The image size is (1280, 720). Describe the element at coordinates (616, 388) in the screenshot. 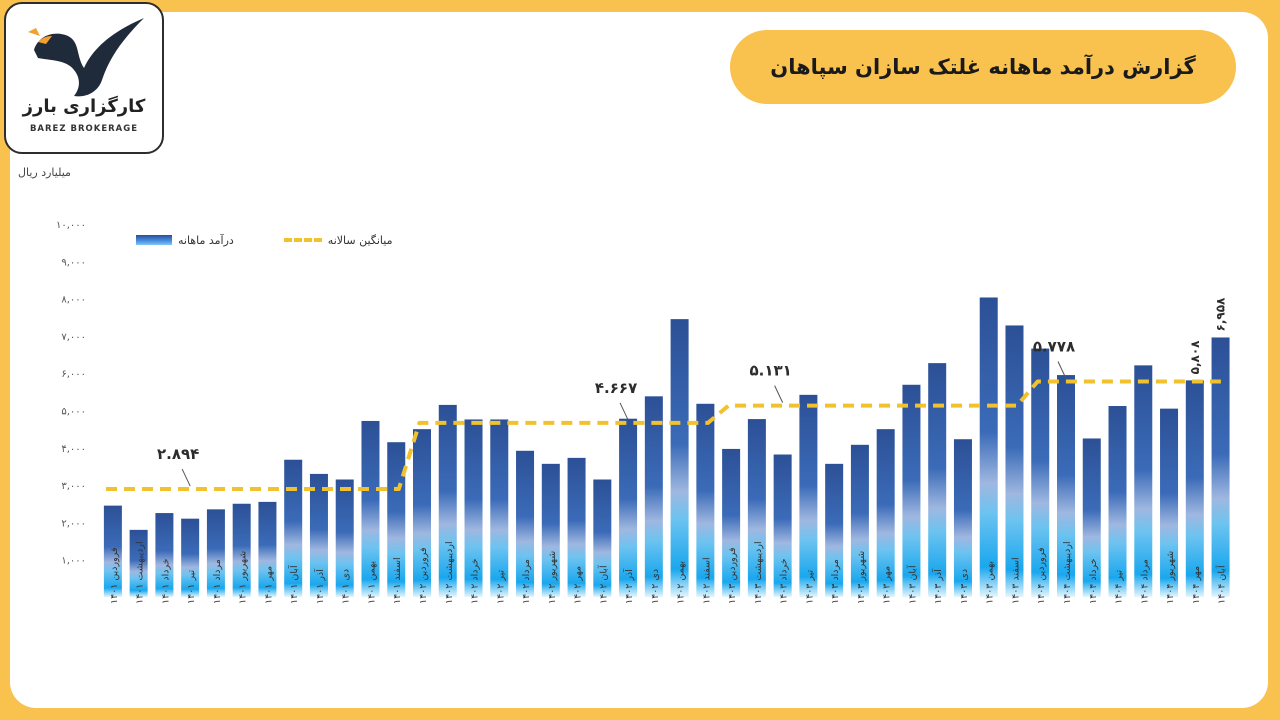

I see `average-value-label: ۴.۶۶۷` at that location.